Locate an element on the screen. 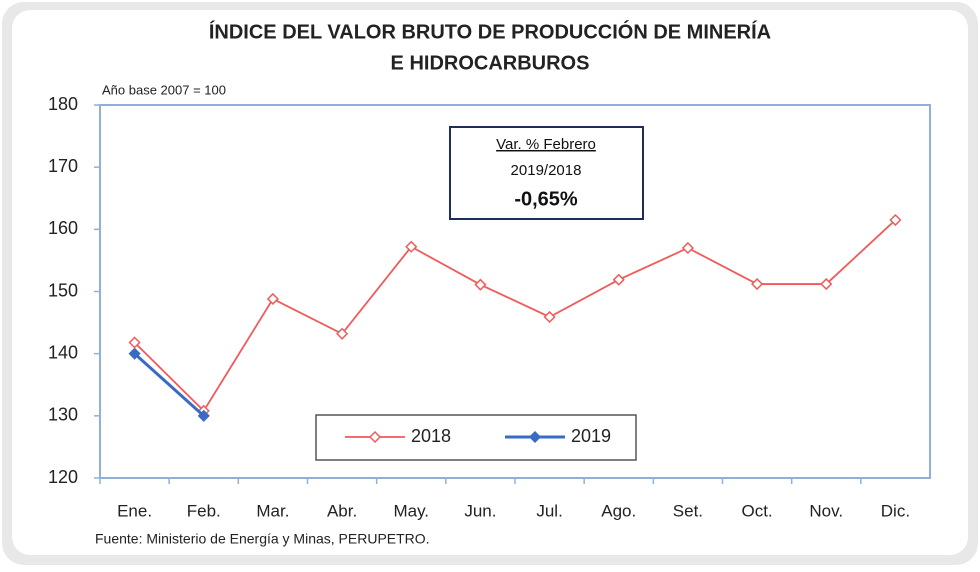 The image size is (980, 572). y-tick-label: 170 is located at coordinates (63, 166).